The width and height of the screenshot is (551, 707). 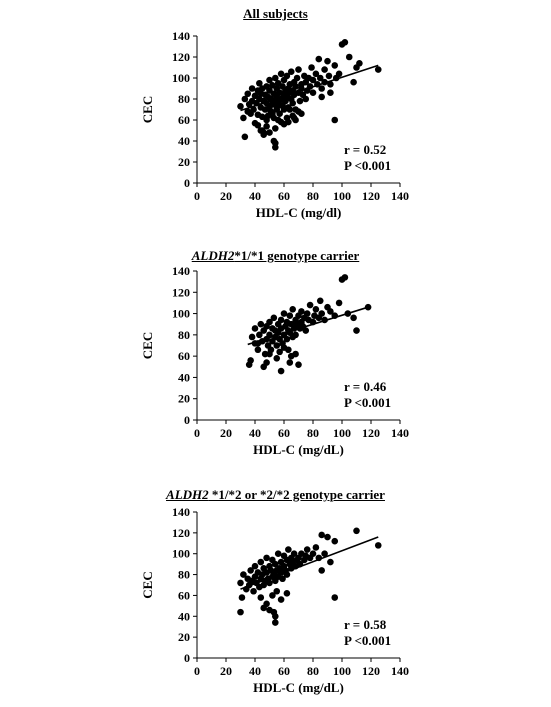 What do you see at coordinates (365, 386) in the screenshot?
I see `stat-annotation: r = 0.46` at bounding box center [365, 386].